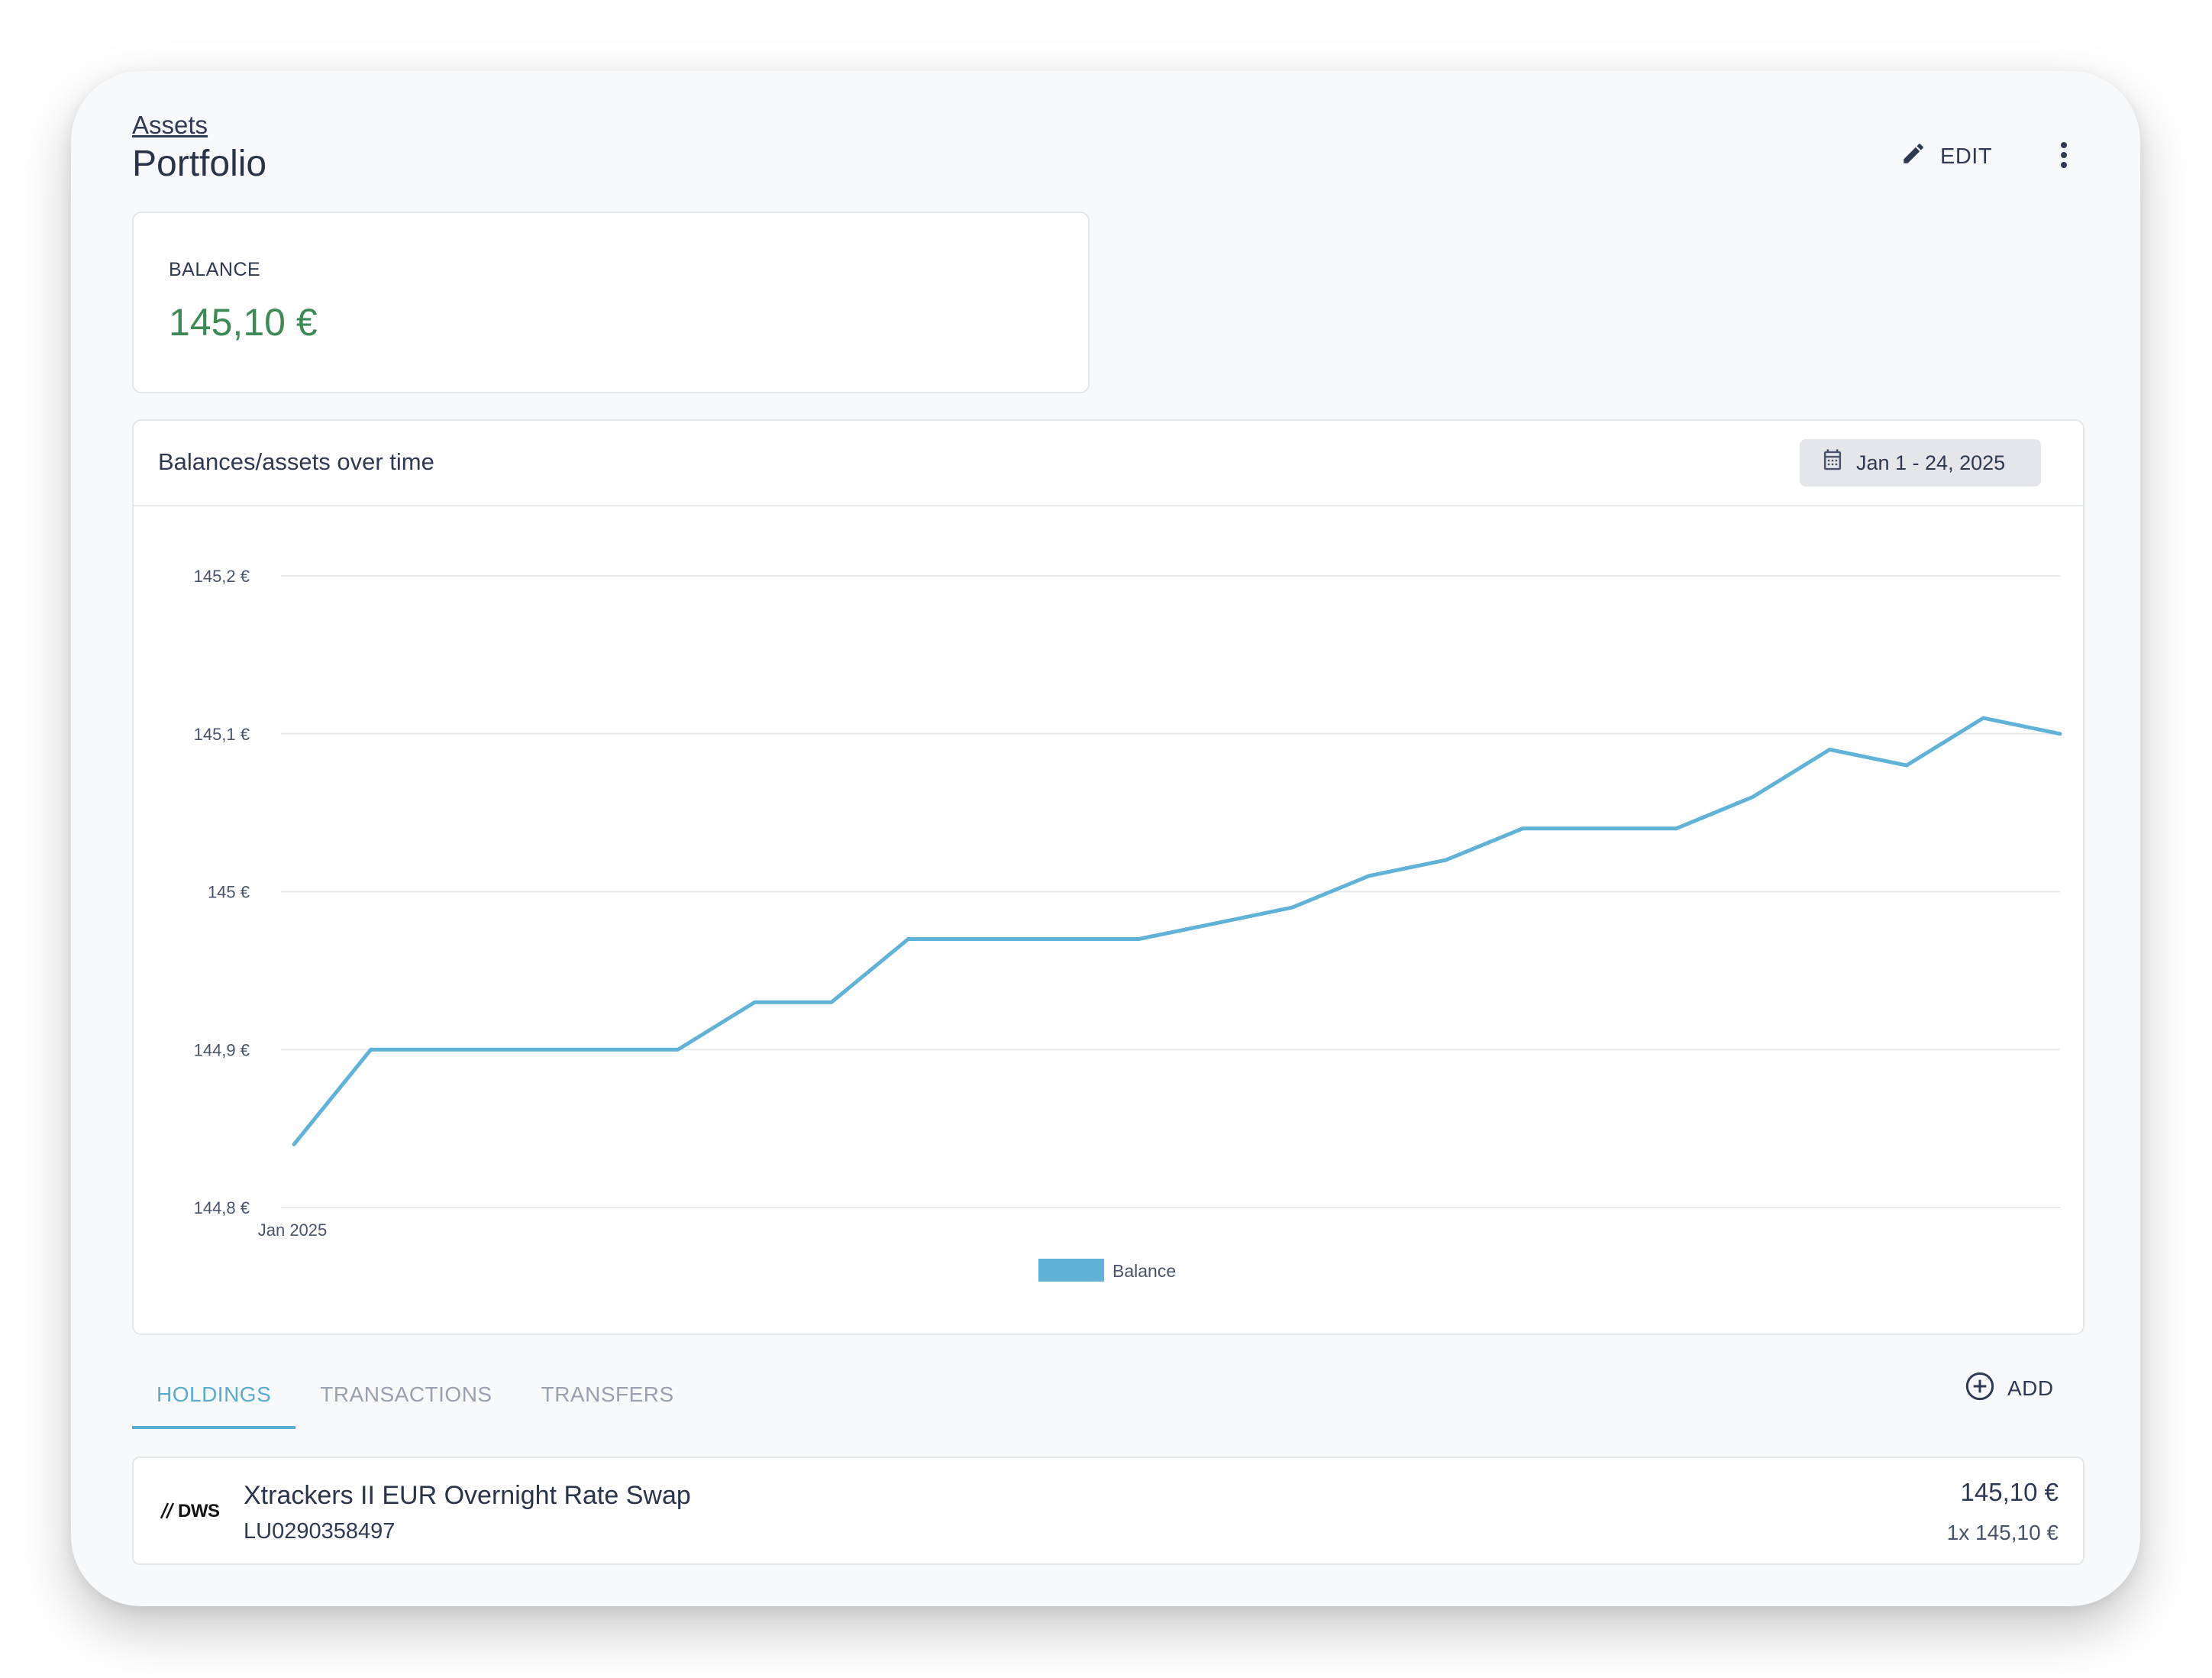 The image size is (2212, 1678). Describe the element at coordinates (243, 322) in the screenshot. I see `balance-value: 145,10 €` at that location.